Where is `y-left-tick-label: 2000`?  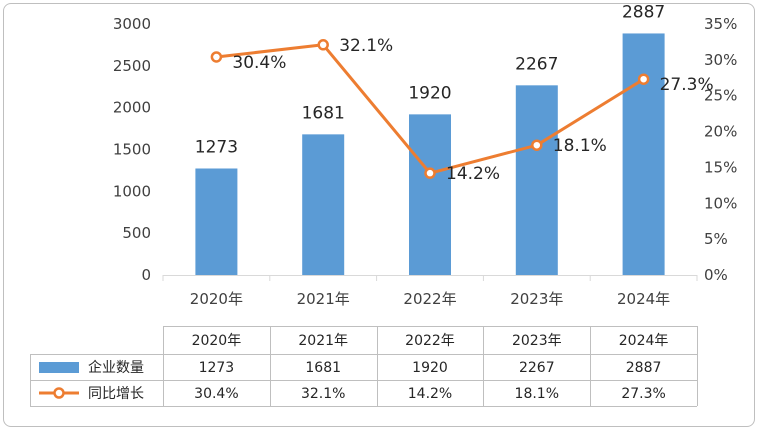 y-left-tick-label: 2000 is located at coordinates (132, 108).